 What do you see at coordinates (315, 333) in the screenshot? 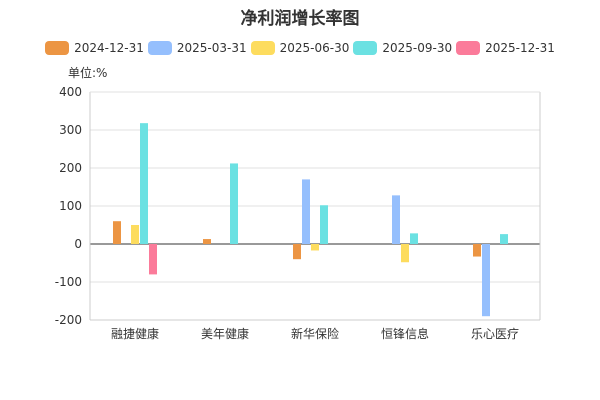
I see `x-tick-label: 新华保险` at bounding box center [315, 333].